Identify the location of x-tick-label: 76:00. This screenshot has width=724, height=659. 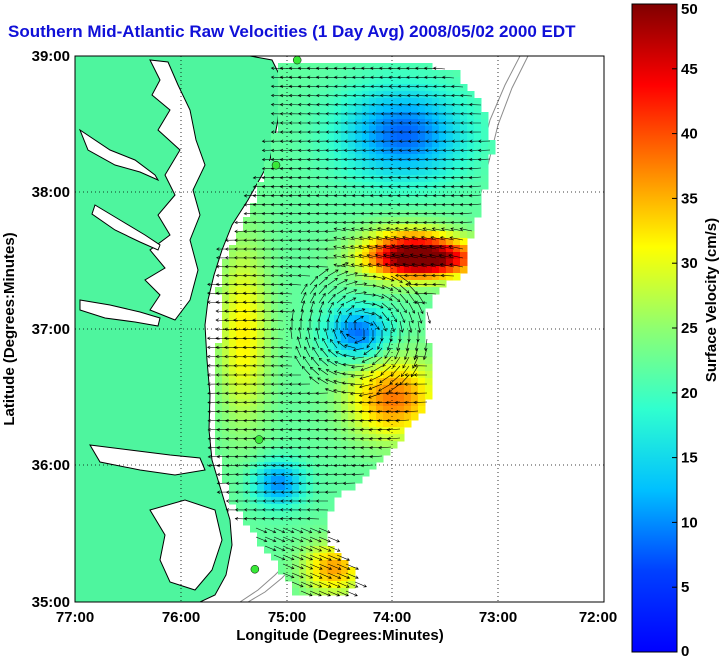
(181, 617).